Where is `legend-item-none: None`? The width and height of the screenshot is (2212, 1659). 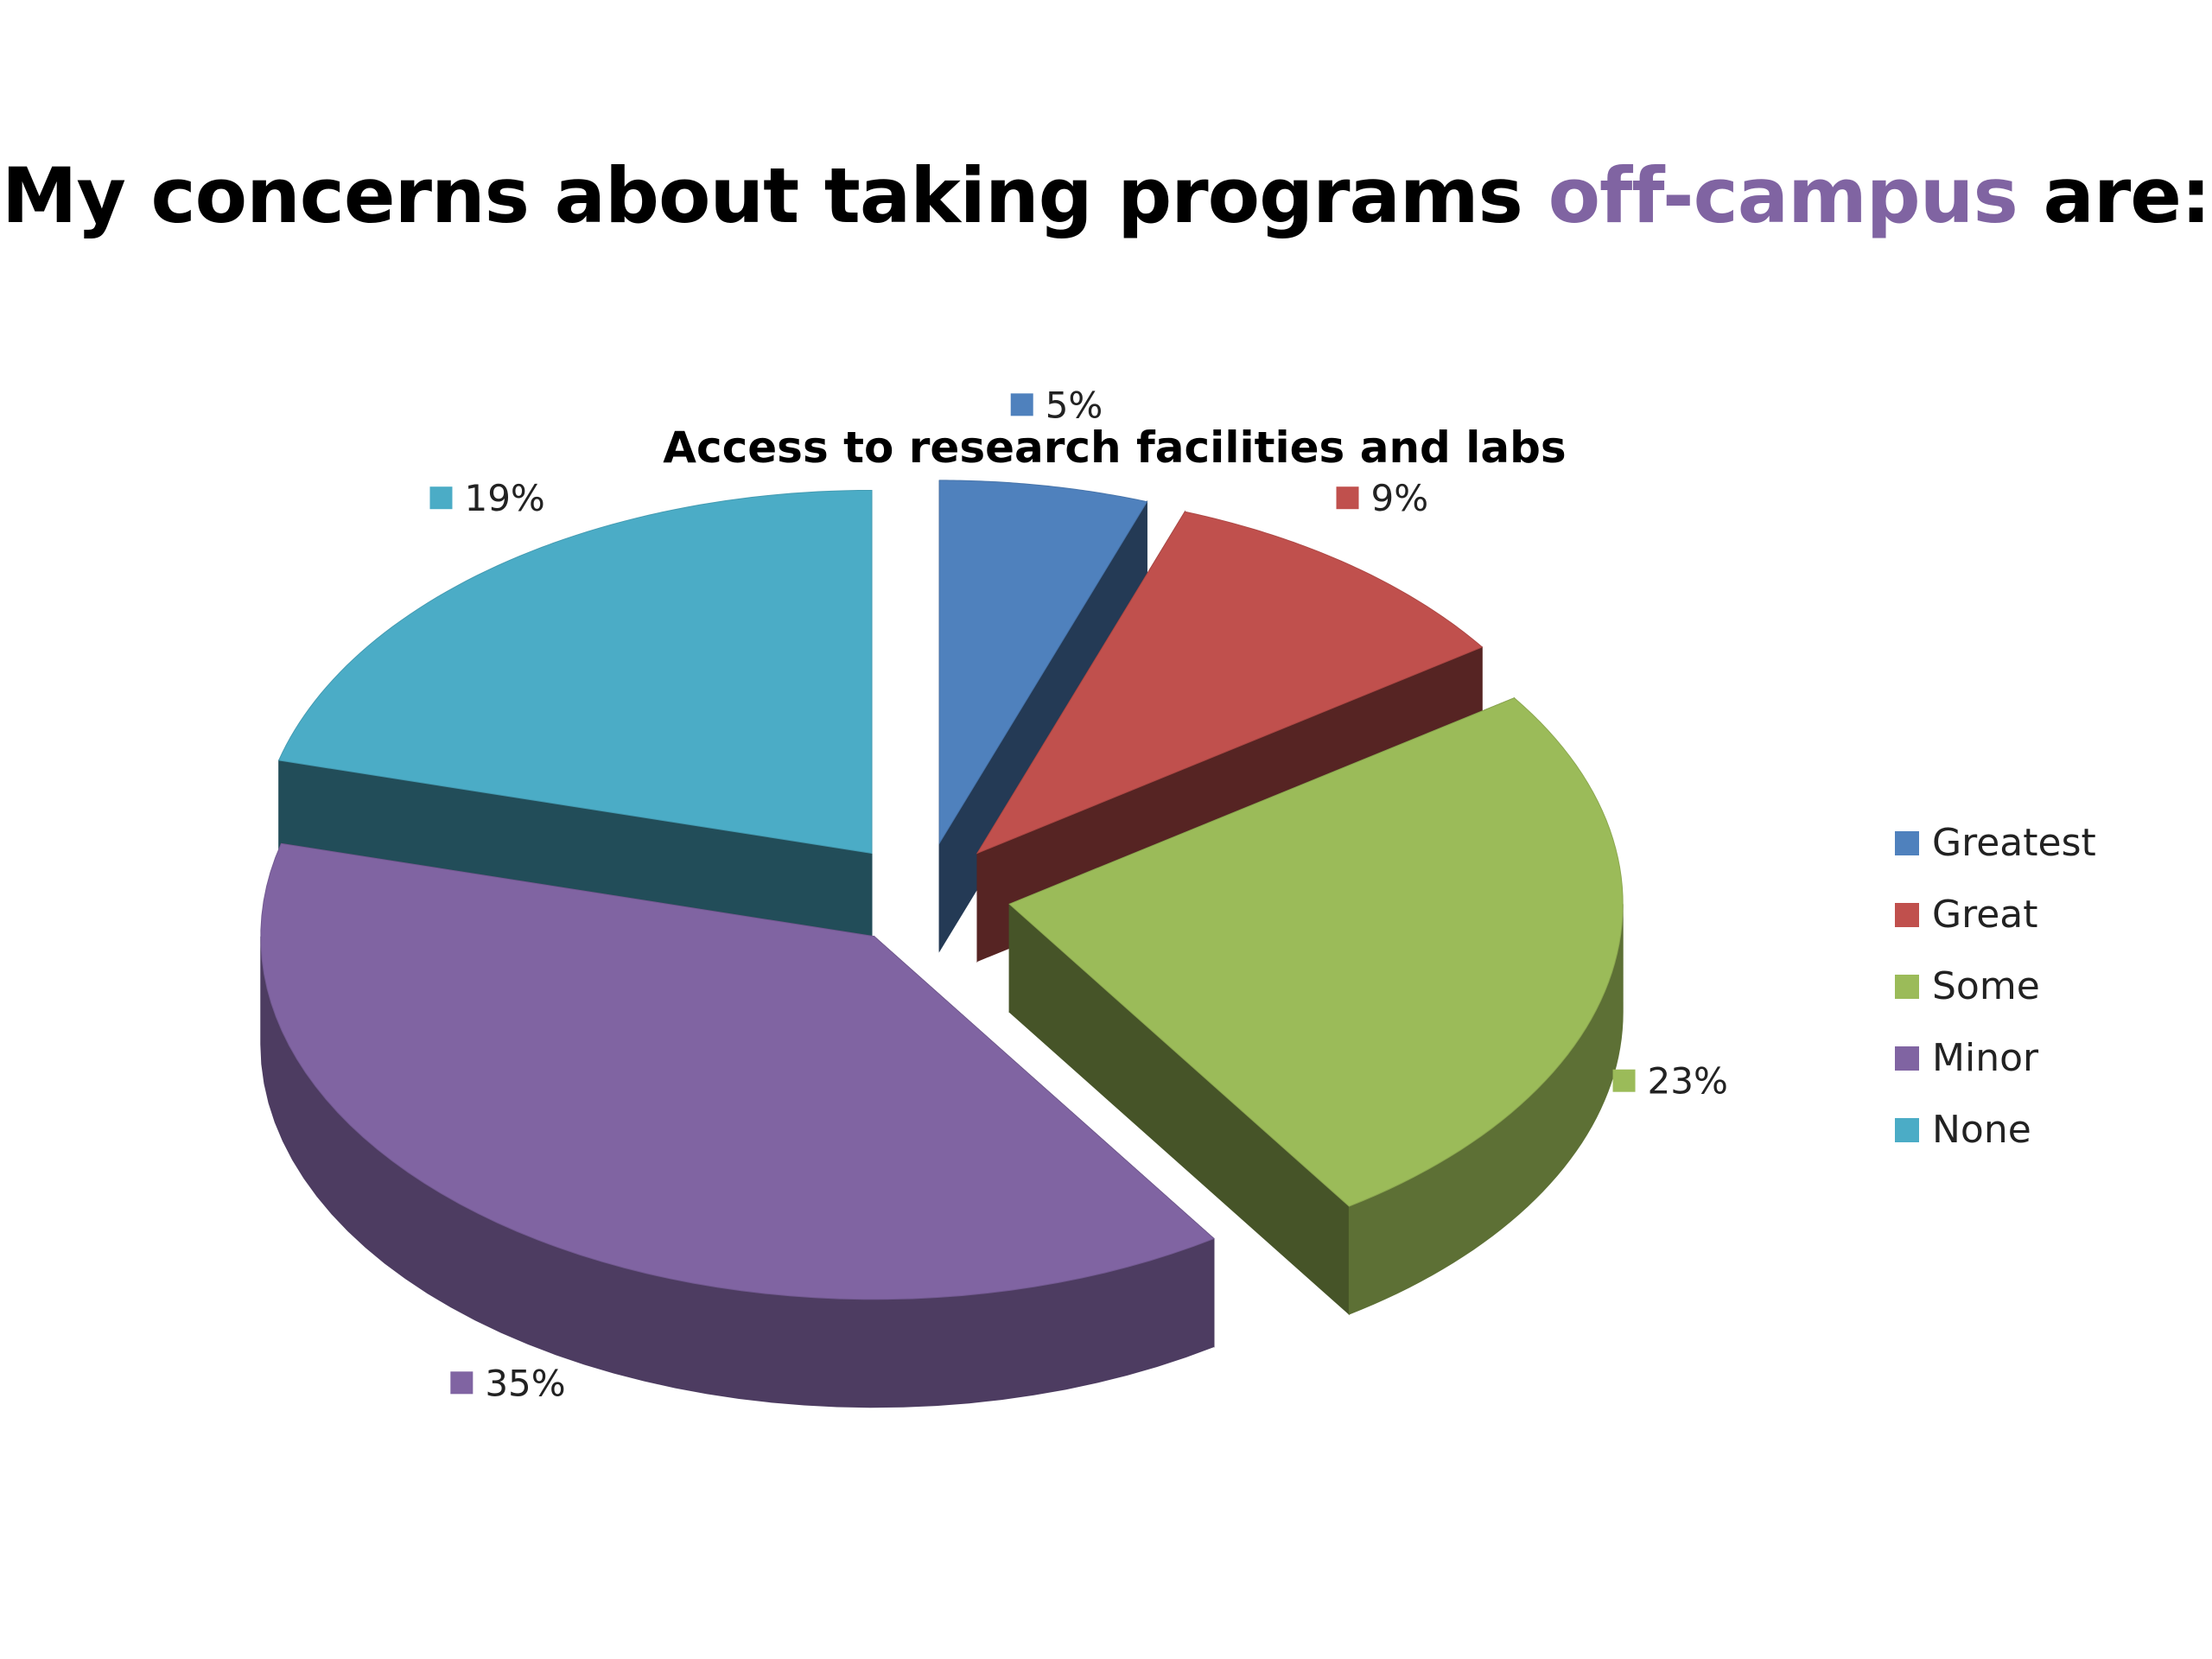
legend-item-none: None is located at coordinates (1963, 1130).